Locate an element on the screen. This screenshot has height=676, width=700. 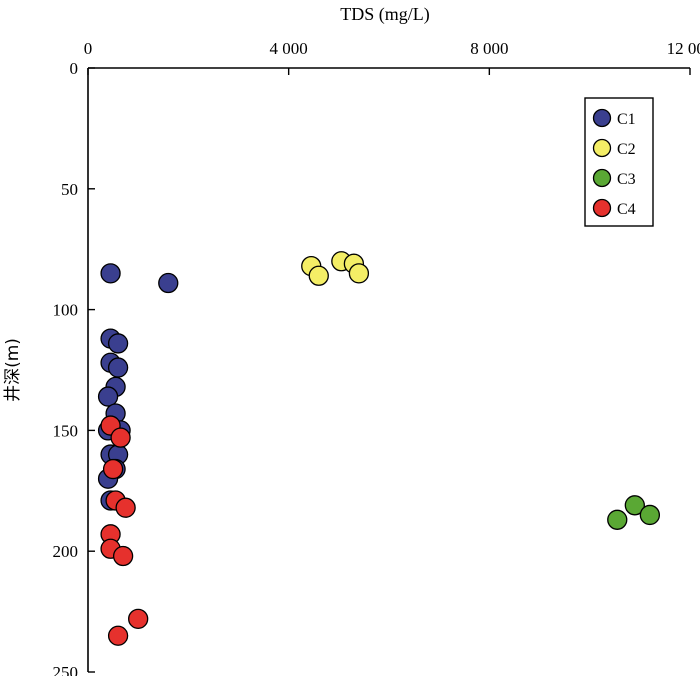
x-tick-label: 12 000 is located at coordinates (683, 48).